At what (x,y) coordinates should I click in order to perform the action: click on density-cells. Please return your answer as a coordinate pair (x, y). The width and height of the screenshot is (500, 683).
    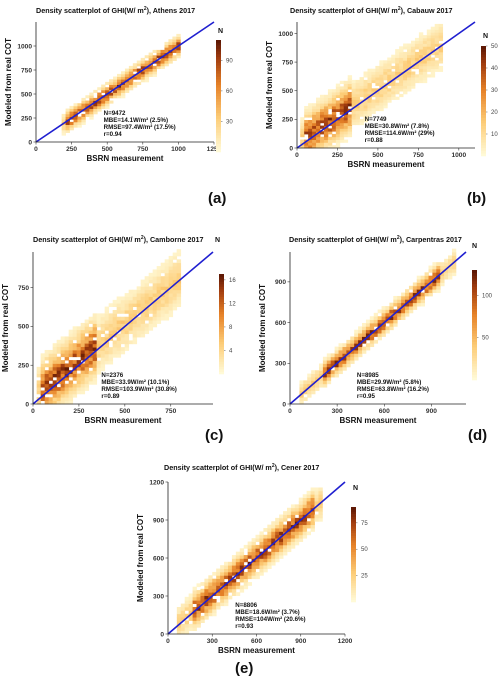
    Looking at the image, I should click on (109, 327).